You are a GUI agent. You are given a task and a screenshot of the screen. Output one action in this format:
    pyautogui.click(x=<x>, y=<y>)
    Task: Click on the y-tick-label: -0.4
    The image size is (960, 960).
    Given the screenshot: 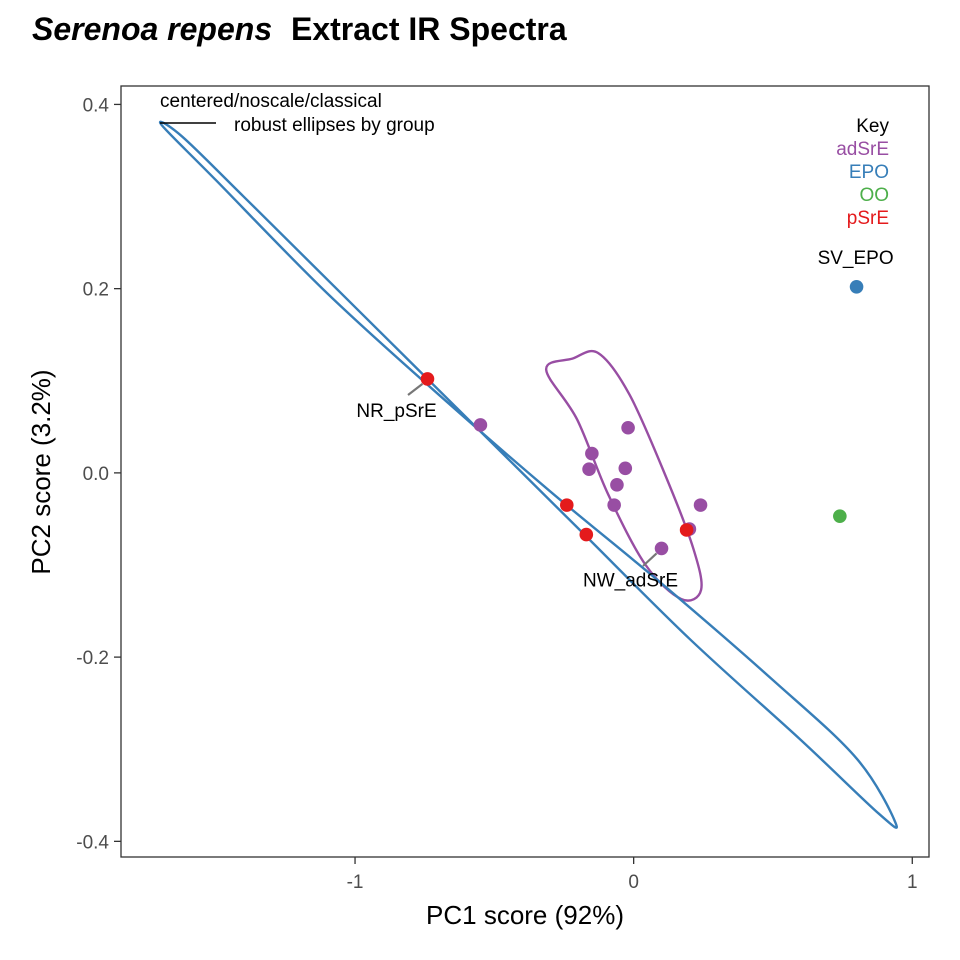 What is the action you would take?
    pyautogui.click(x=92, y=842)
    